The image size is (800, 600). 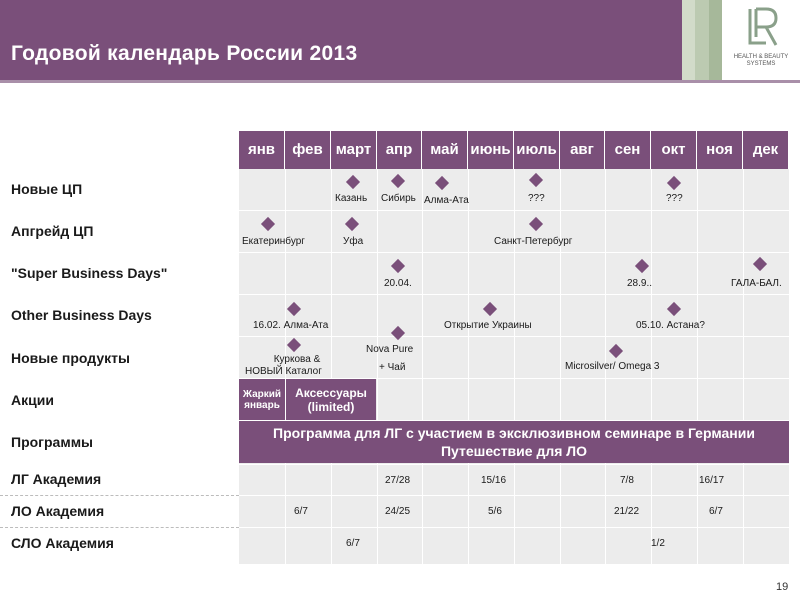 I want to click on event-label: Екатеринбург, so click(x=273, y=241).